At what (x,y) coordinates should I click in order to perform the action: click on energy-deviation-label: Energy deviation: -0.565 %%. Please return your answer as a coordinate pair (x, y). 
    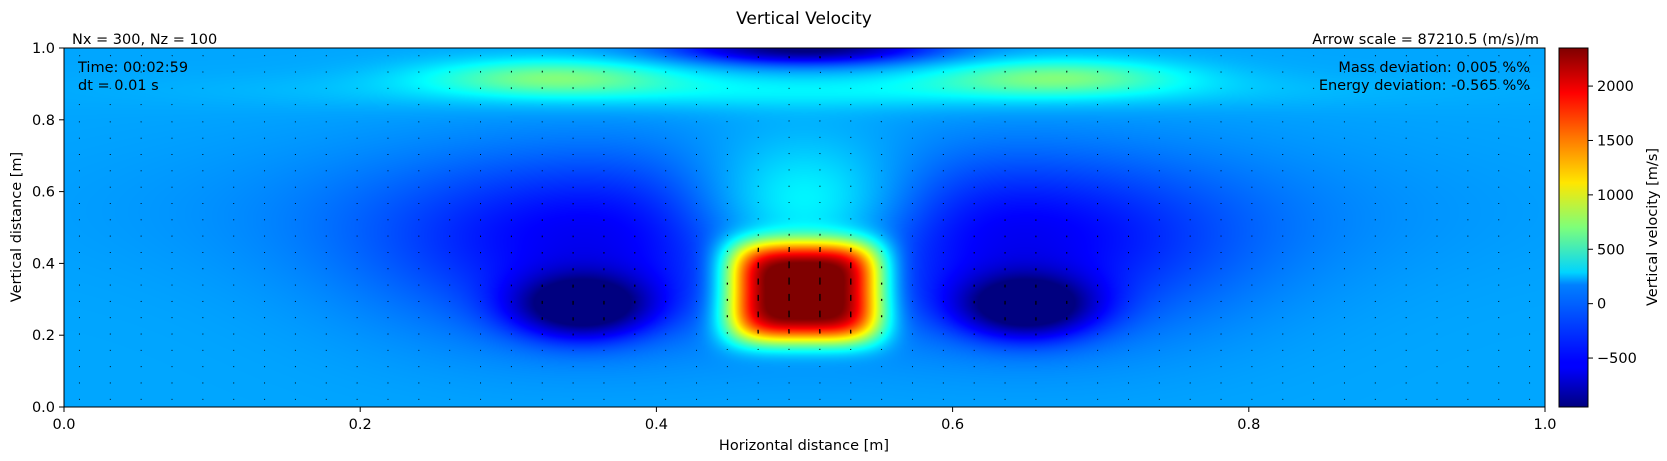
    Looking at the image, I should click on (1424, 86).